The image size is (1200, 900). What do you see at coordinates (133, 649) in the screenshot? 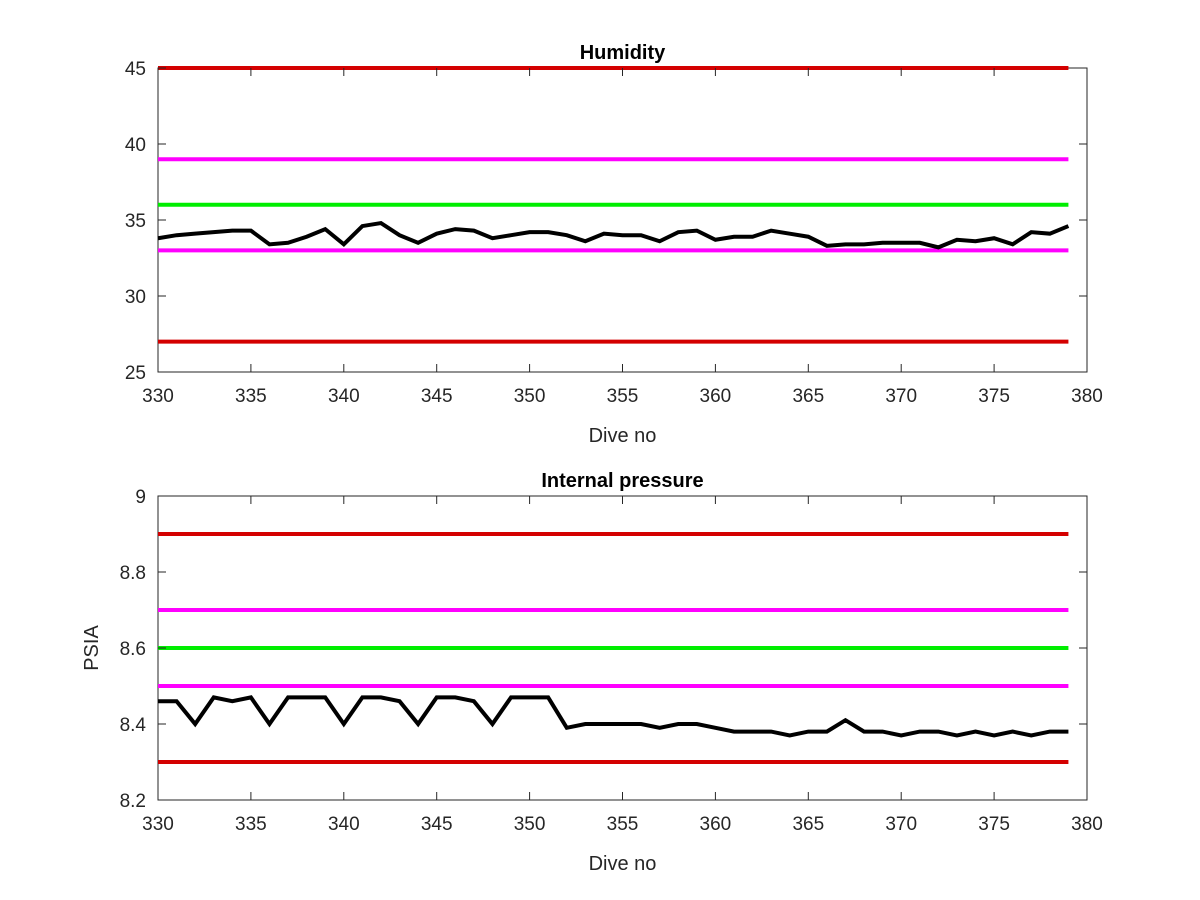
I see `y-tick-label: 8.6` at bounding box center [133, 649].